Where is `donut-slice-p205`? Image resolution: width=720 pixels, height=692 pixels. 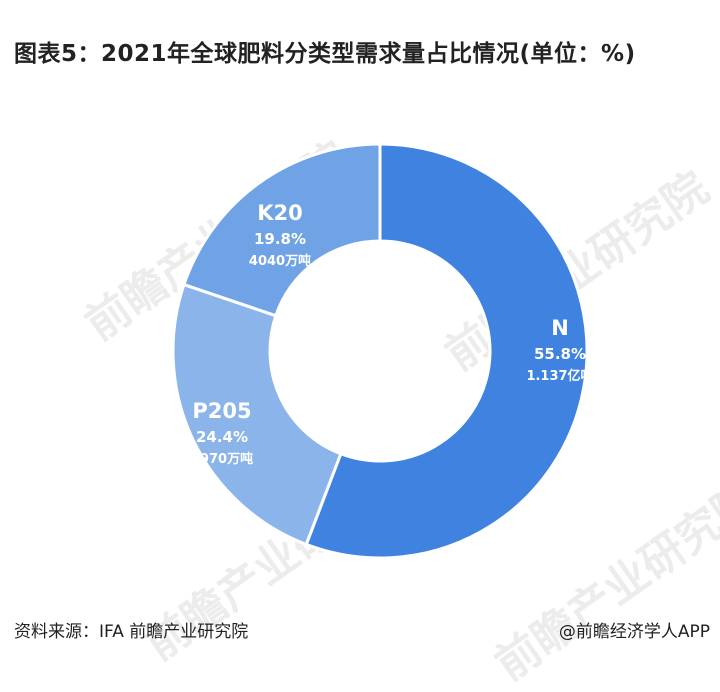 donut-slice-p205 is located at coordinates (257, 414).